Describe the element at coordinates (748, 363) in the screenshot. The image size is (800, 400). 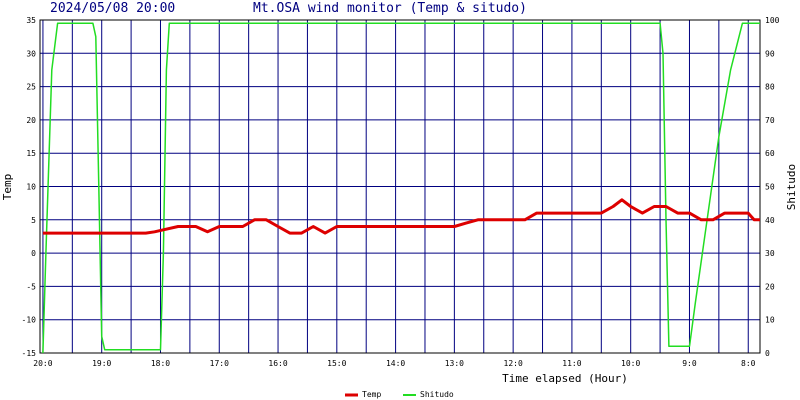
I see `x-tick-label: 8:0` at that location.